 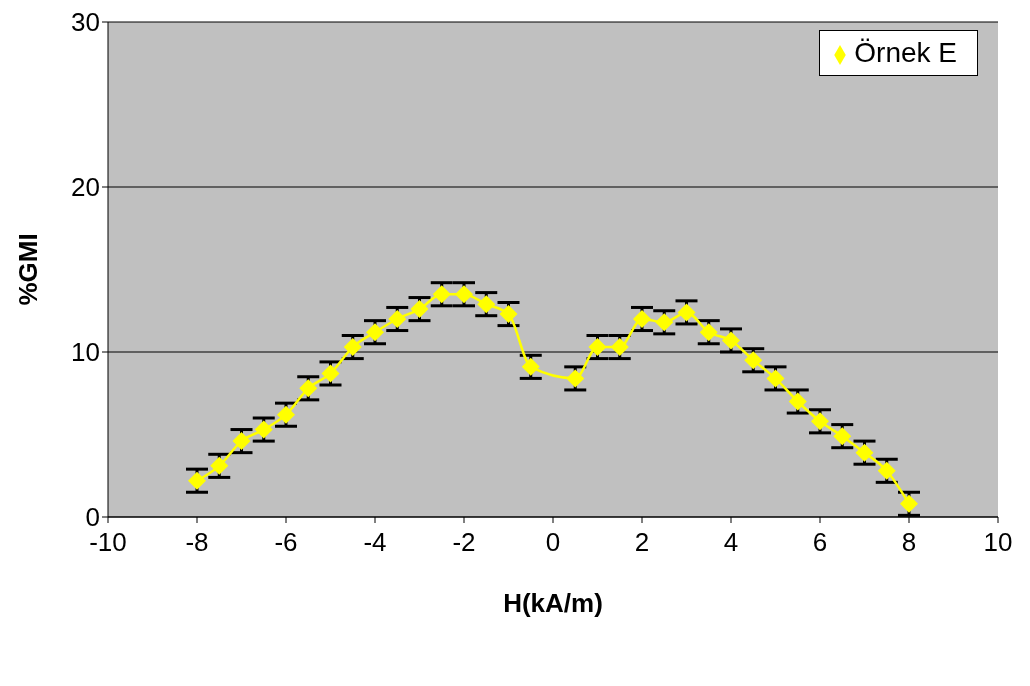 I want to click on x-axis-title: H(kA/m), so click(x=553, y=603).